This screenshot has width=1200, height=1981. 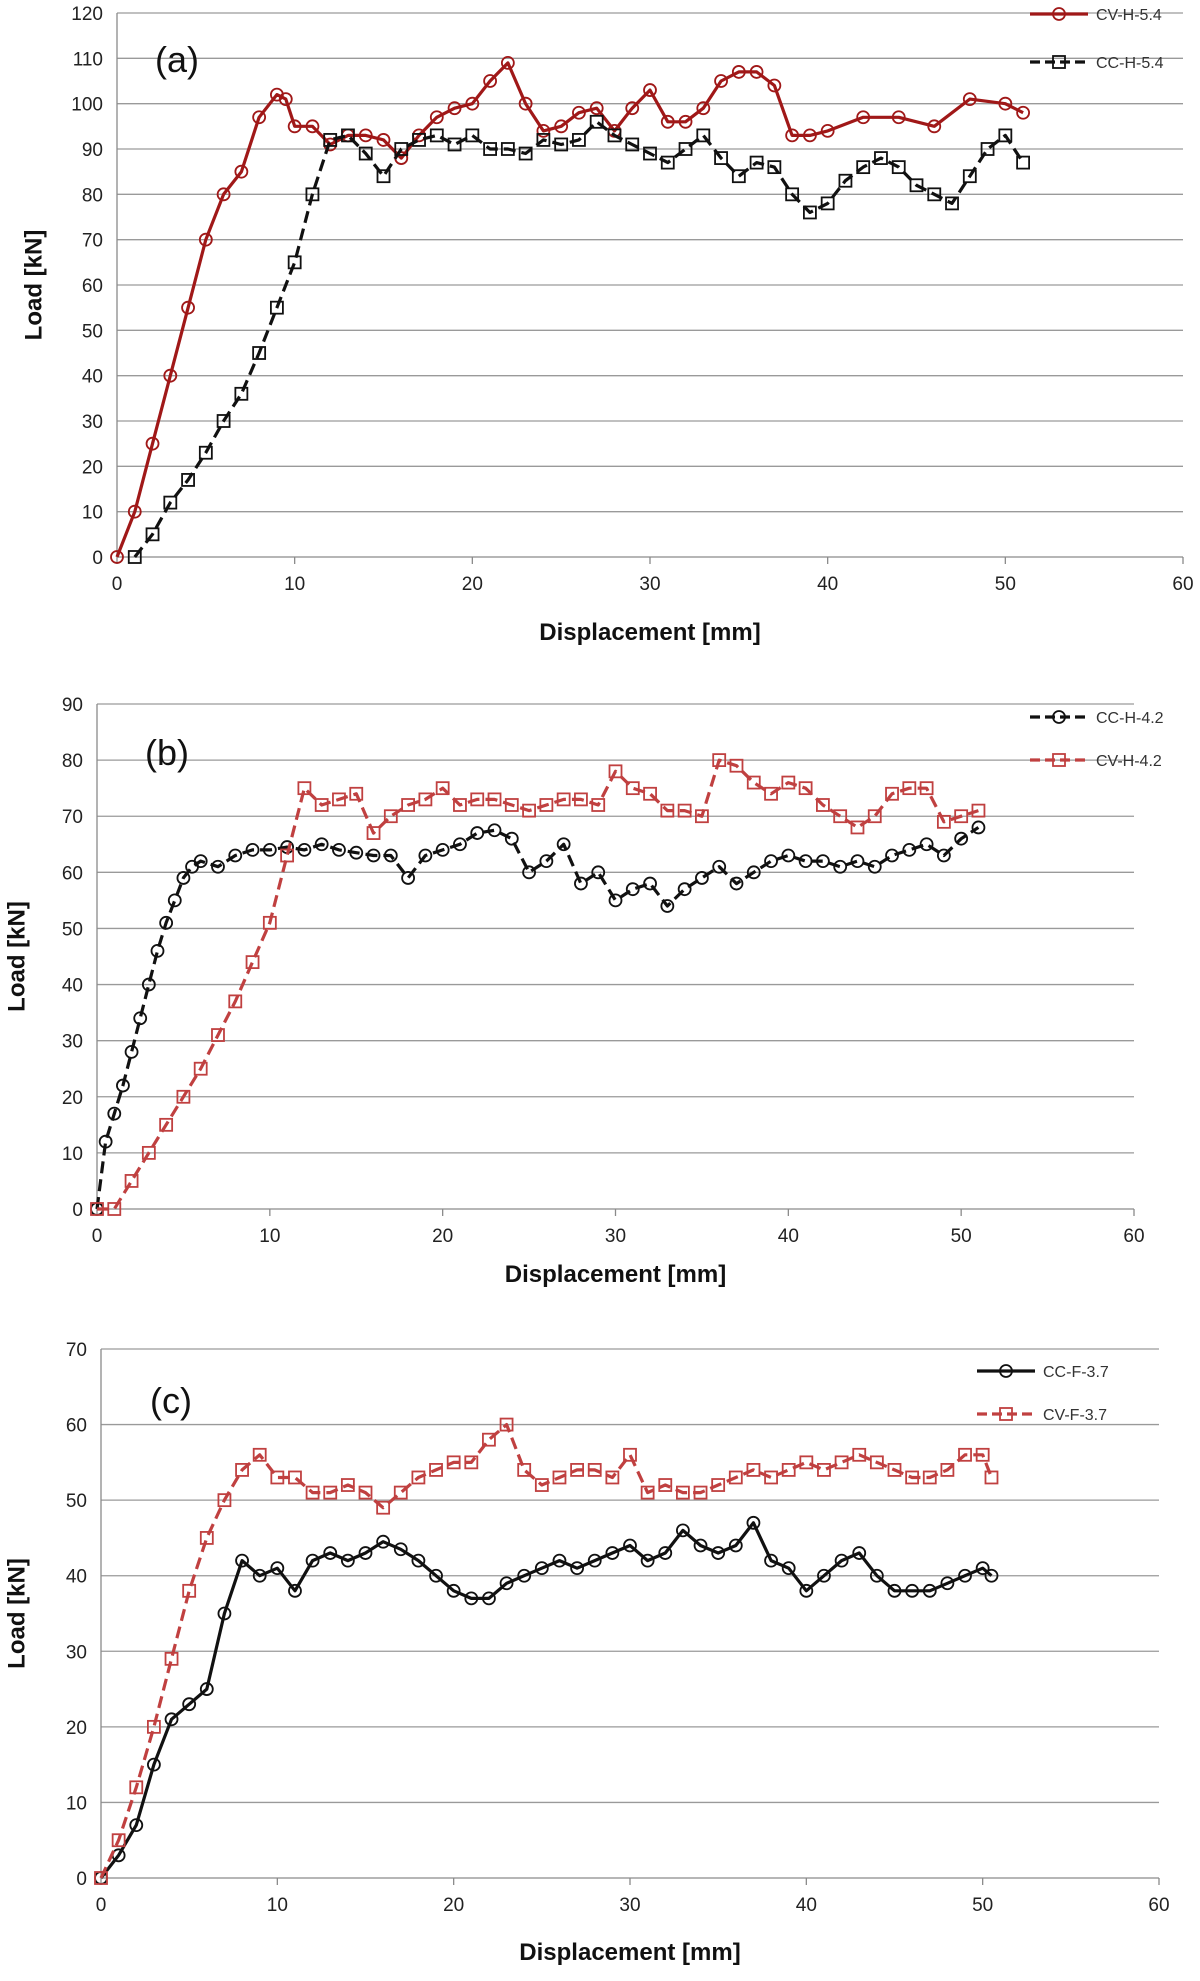 I want to click on y-tick-label: 30, so click(x=92, y=422).